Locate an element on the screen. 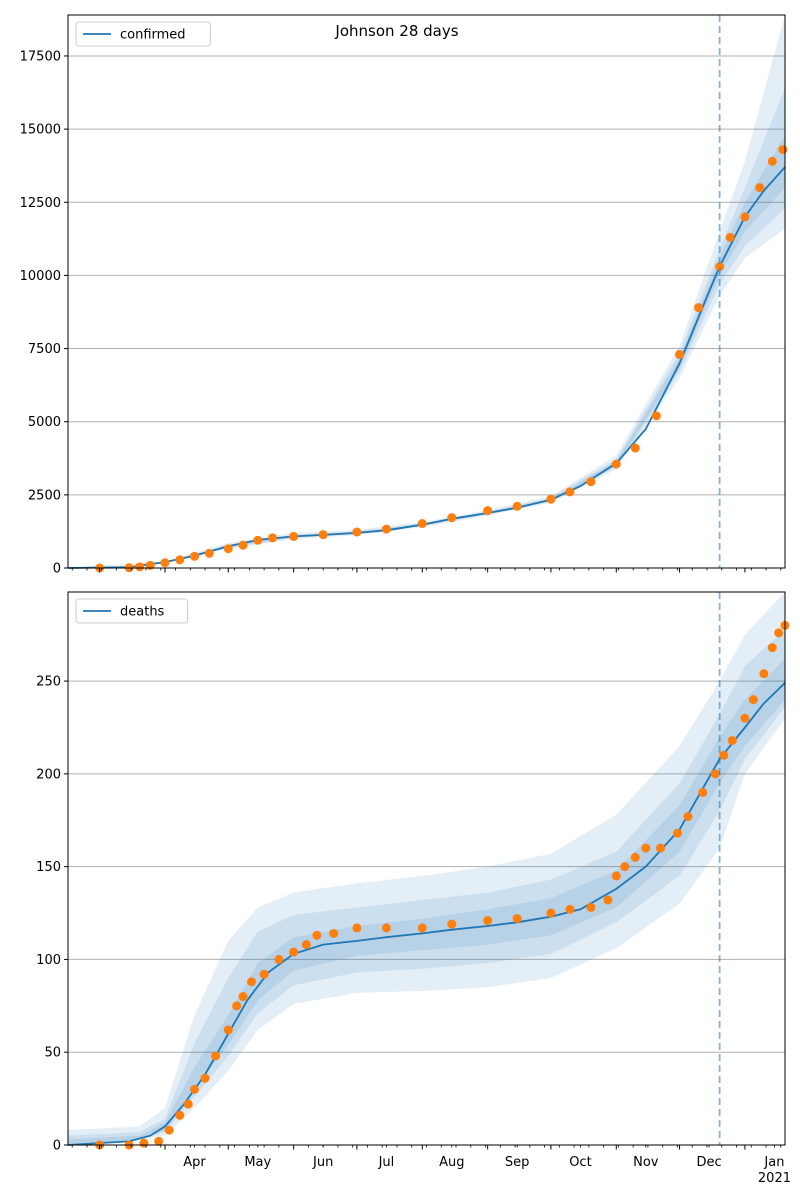  x-tick-label: Nov is located at coordinates (646, 1162).